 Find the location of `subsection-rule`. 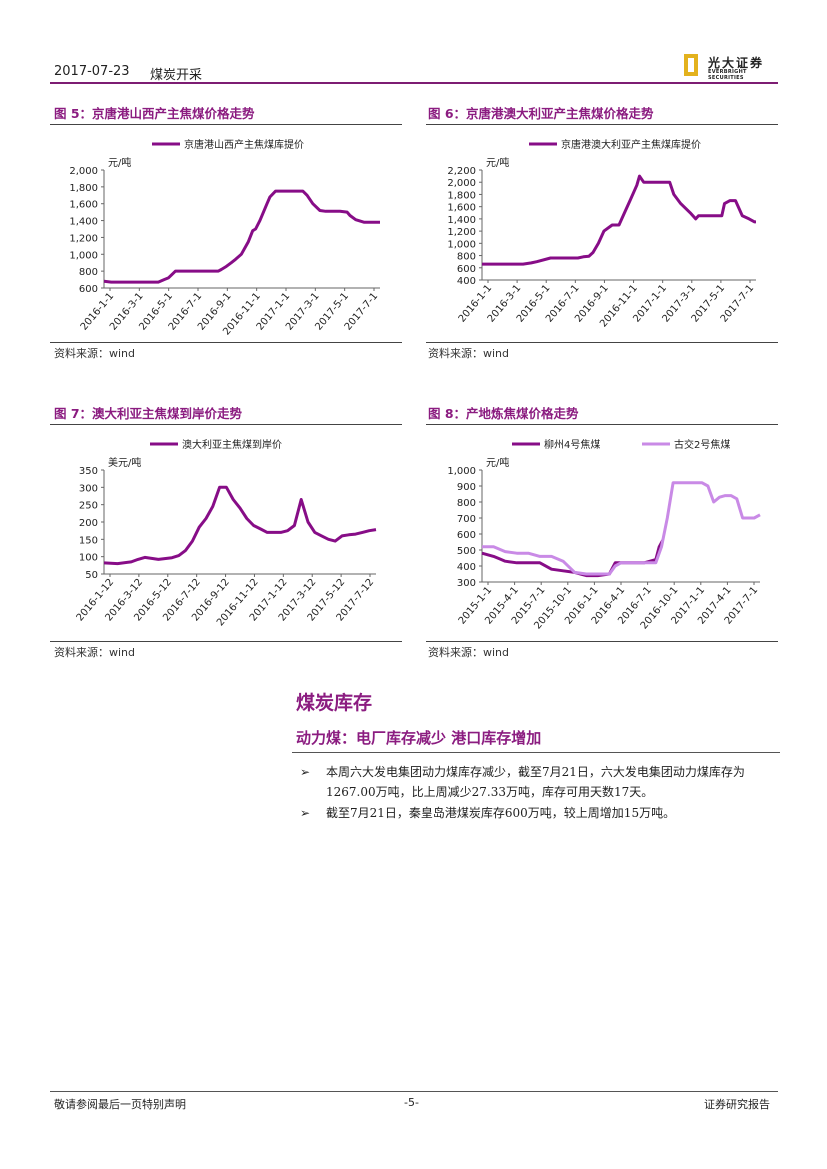

subsection-rule is located at coordinates (536, 752).